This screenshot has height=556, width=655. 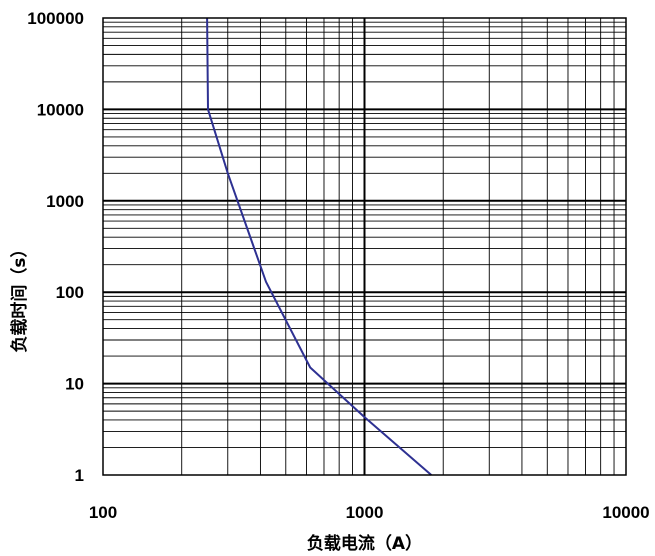 I want to click on x-tick-label: 100, so click(x=103, y=512).